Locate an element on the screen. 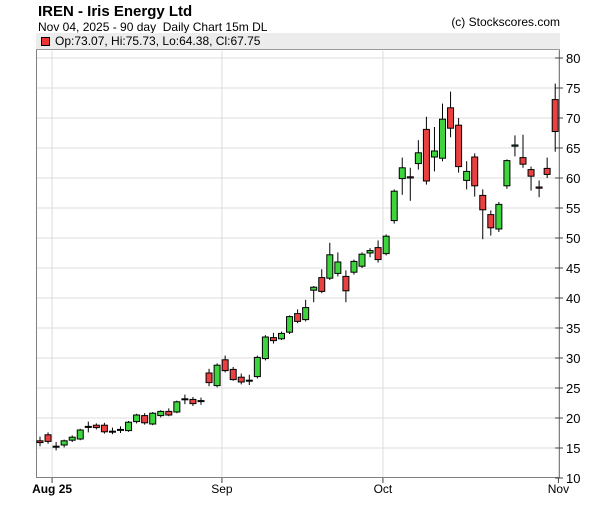 The width and height of the screenshot is (600, 511). y-axis-label: 80 is located at coordinates (573, 58).